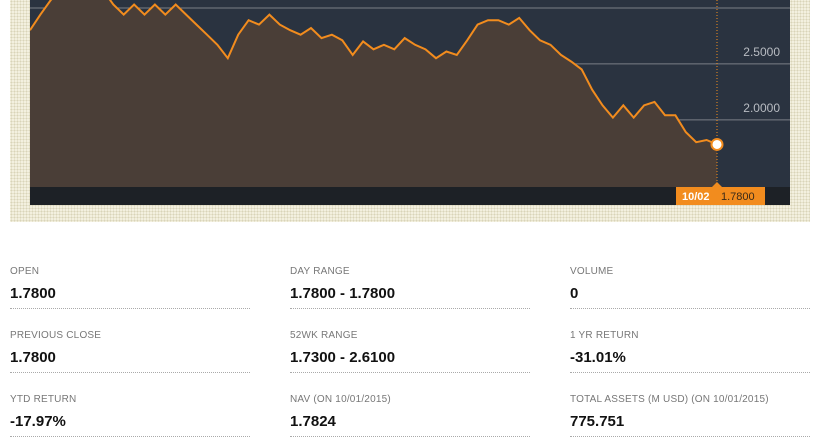 The image size is (821, 437). I want to click on stat-label: OPEN, so click(25, 271).